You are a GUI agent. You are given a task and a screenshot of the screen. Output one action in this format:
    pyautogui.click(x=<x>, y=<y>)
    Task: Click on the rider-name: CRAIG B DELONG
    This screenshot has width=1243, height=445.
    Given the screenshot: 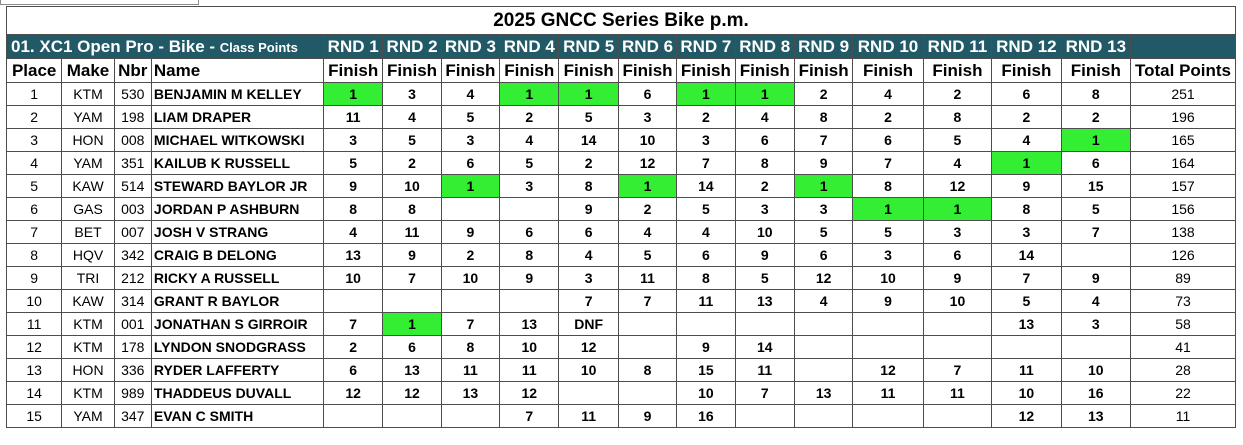 What is the action you would take?
    pyautogui.click(x=237, y=255)
    